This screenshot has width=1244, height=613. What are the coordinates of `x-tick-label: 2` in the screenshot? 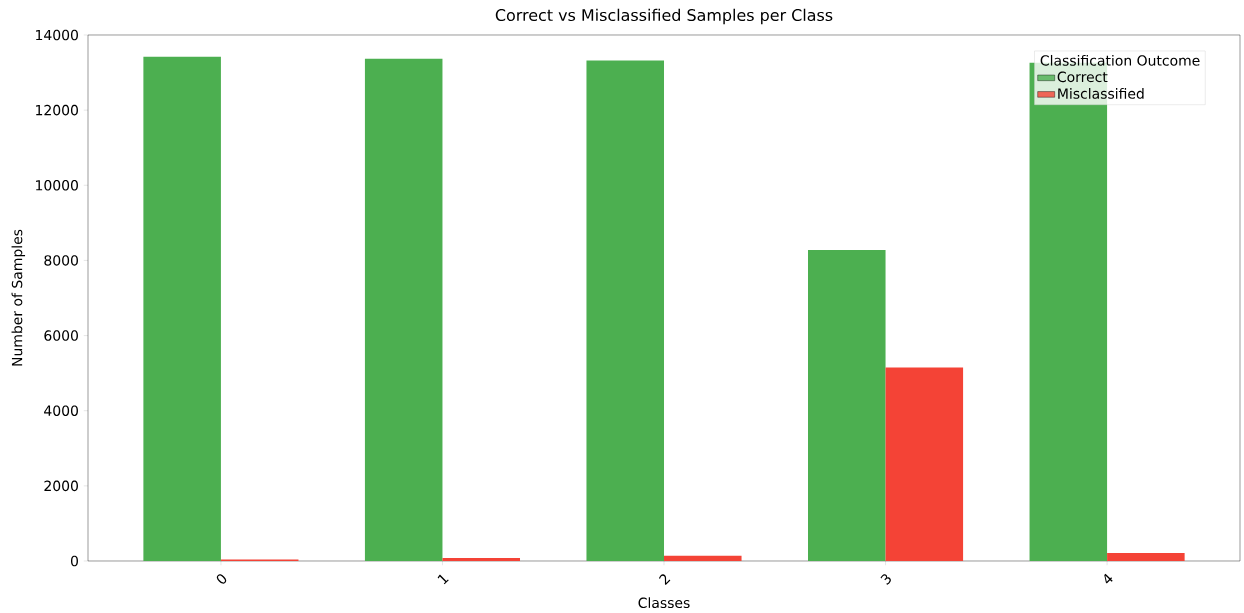 It's located at (664, 580).